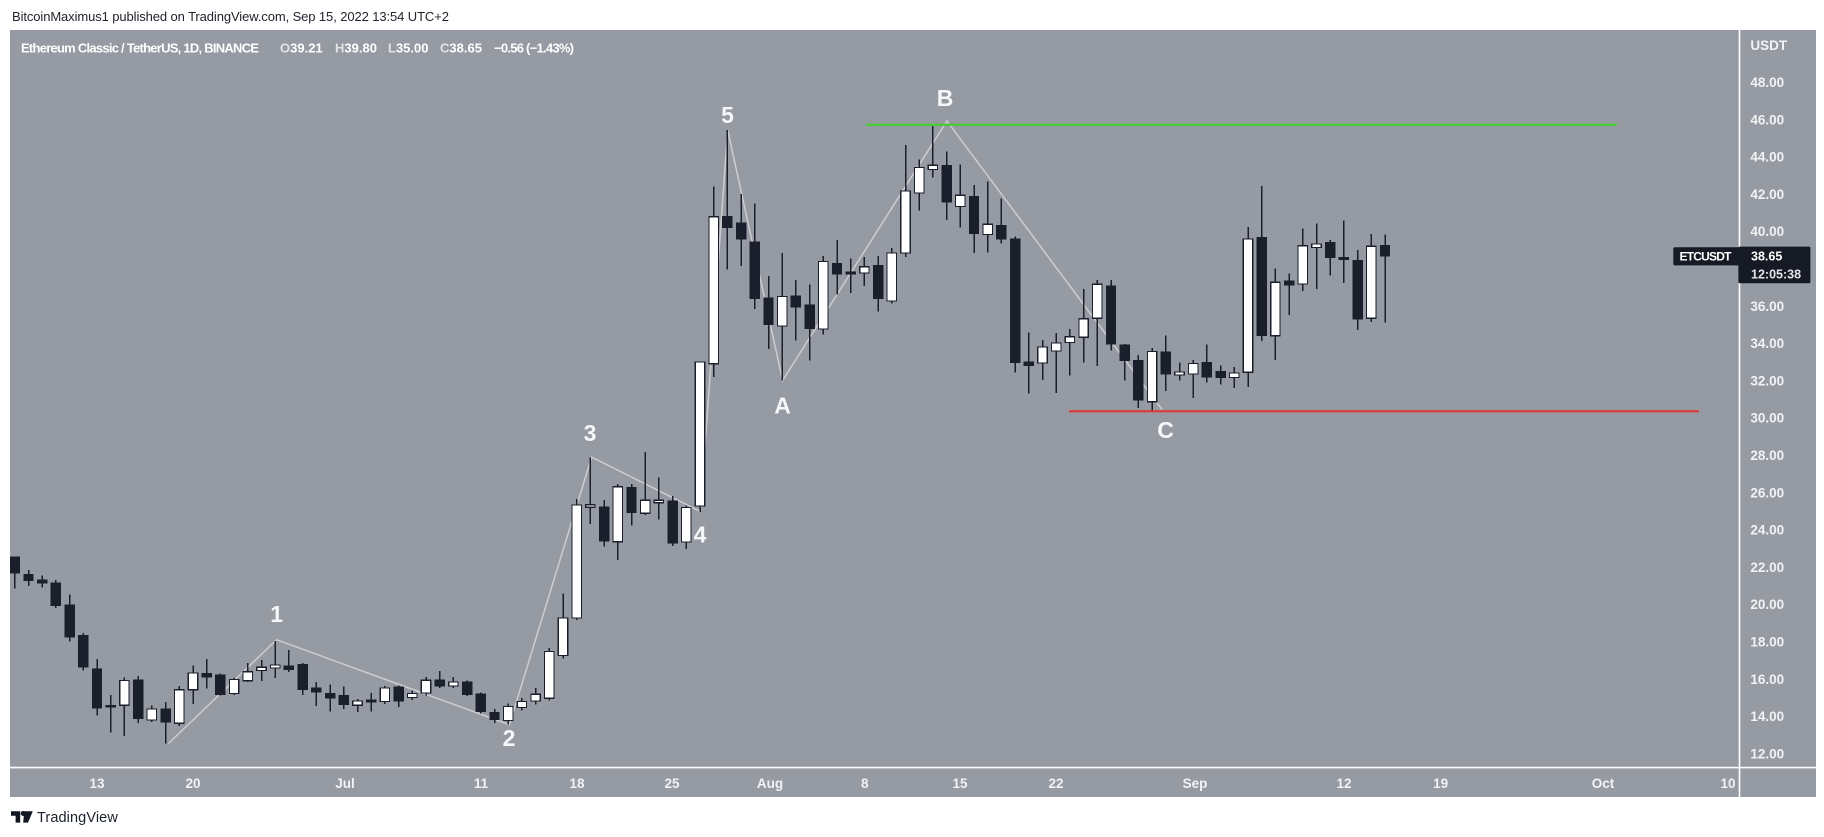  Describe the element at coordinates (1767, 567) in the screenshot. I see `svg-text: 22.00` at that location.